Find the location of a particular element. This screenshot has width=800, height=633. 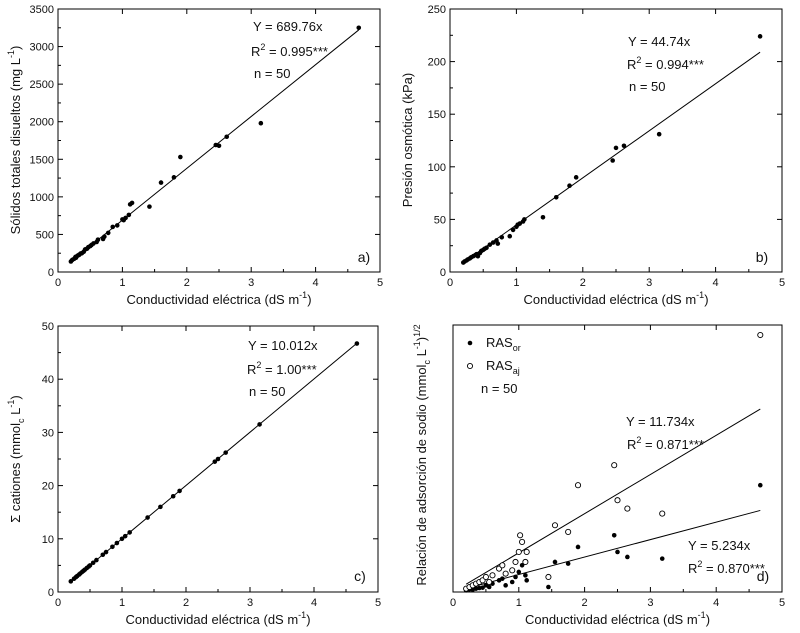

y-tick-label: 40 is located at coordinates (48, 380).